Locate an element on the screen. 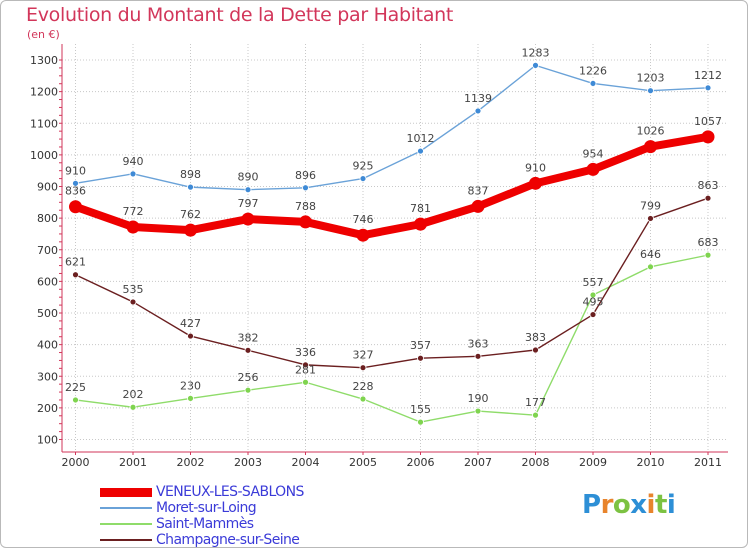  data-label: 896 is located at coordinates (305, 175).